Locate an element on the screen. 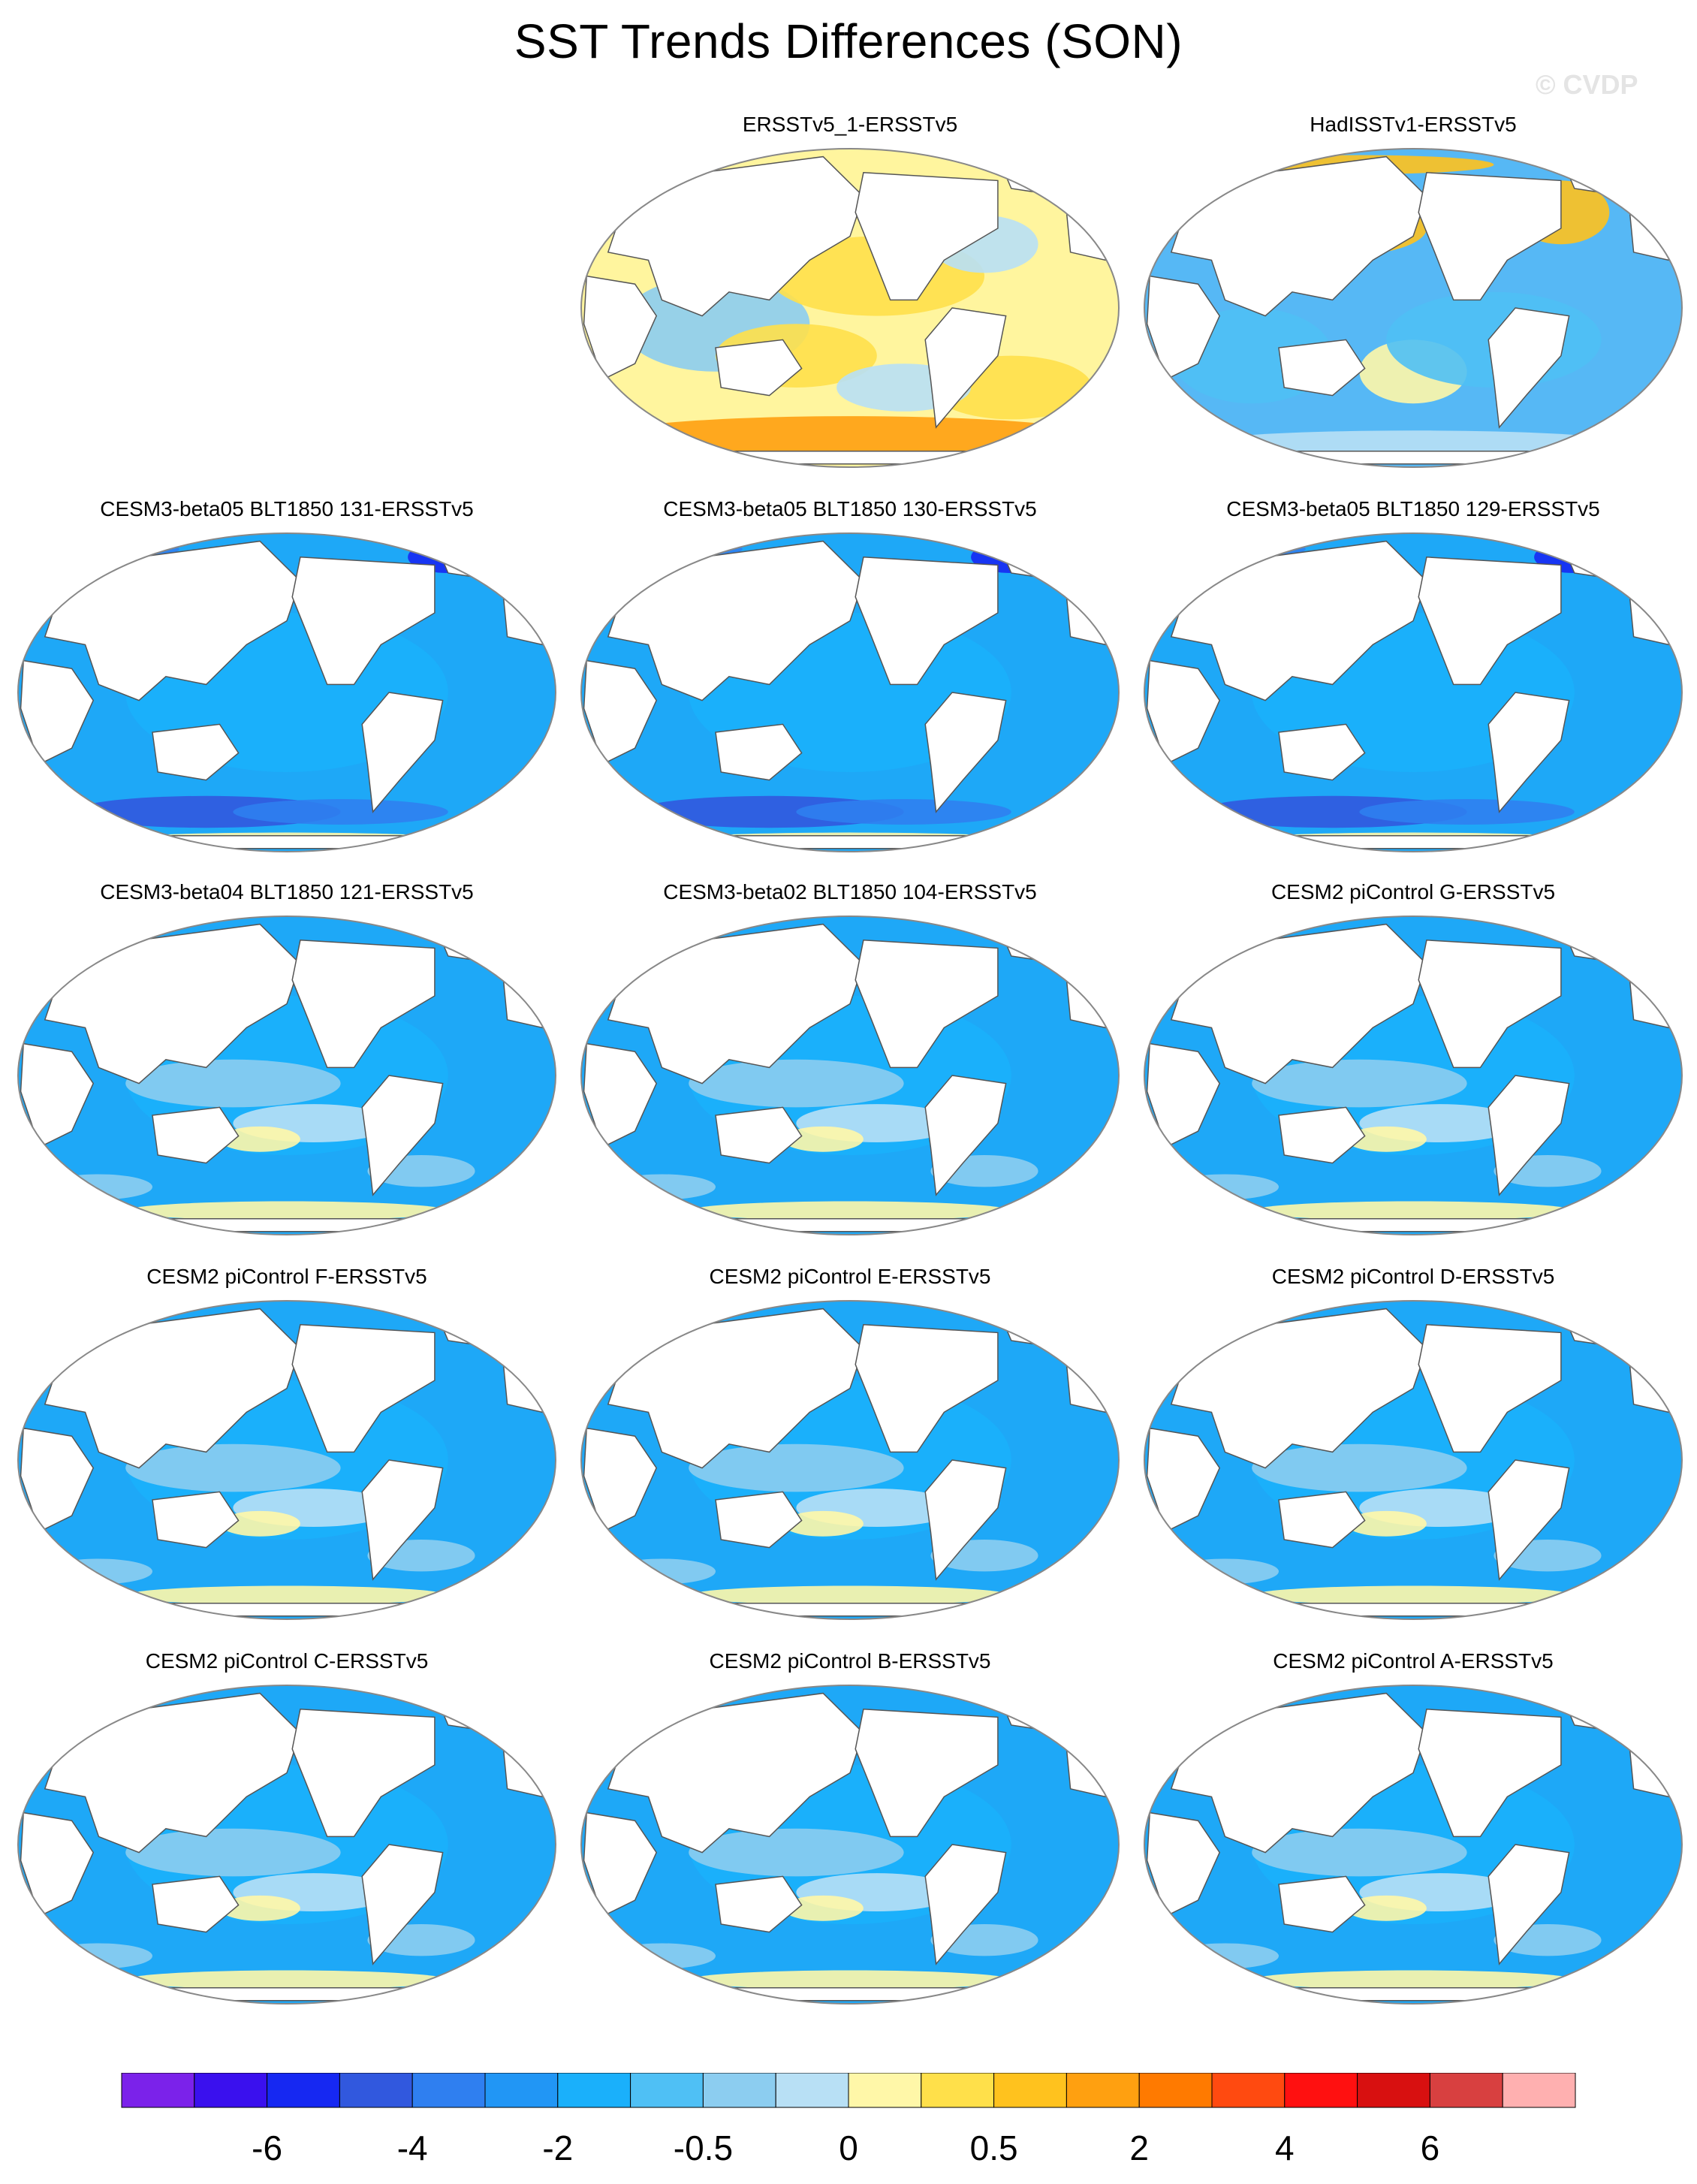  panel-title: ERSSTv5_1-ERSSTv5 is located at coordinates (850, 124).